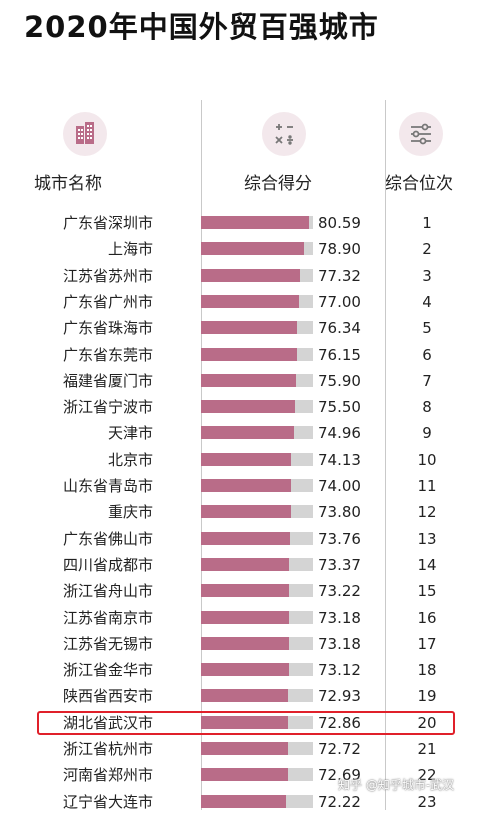 Image resolution: width=484 pixels, height=816 pixels. I want to click on city-label: 广东省珠海市, so click(107, 328).